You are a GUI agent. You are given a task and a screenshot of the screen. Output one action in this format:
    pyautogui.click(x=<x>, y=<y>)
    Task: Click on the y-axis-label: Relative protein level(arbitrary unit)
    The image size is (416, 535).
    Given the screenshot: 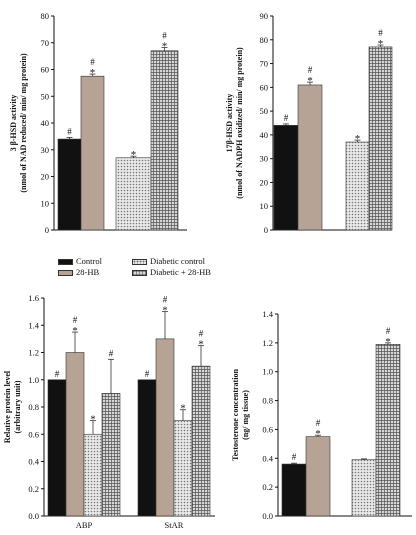 What is the action you would take?
    pyautogui.click(x=12, y=406)
    